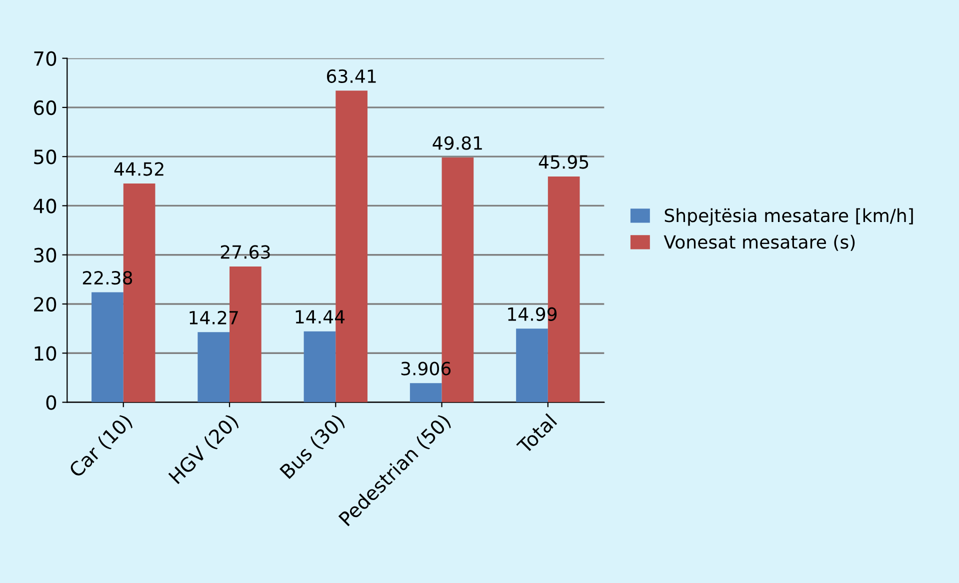 The width and height of the screenshot is (959, 583). What do you see at coordinates (139, 169) in the screenshot?
I see `data-label: 44.52` at bounding box center [139, 169].